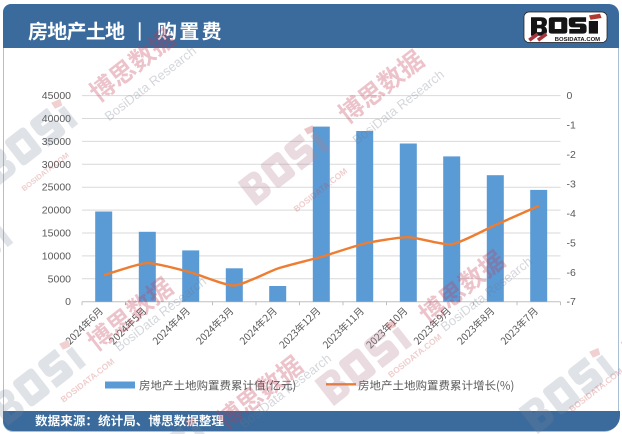 Image resolution: width=622 pixels, height=434 pixels. What do you see at coordinates (571, 155) in the screenshot?
I see `svg-text: -2` at bounding box center [571, 155].